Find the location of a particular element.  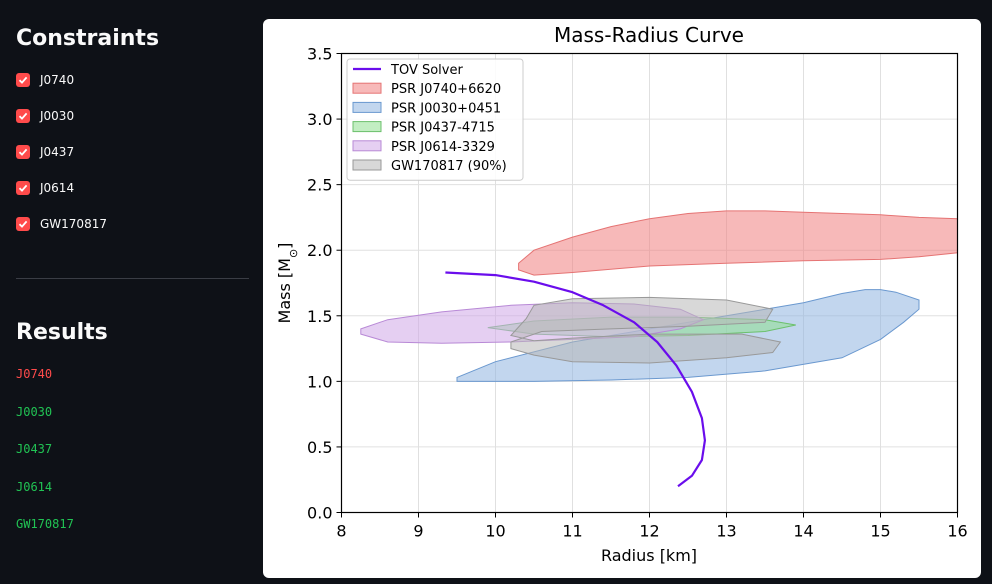

y-tick-label: 2.5 is located at coordinates (319, 185).